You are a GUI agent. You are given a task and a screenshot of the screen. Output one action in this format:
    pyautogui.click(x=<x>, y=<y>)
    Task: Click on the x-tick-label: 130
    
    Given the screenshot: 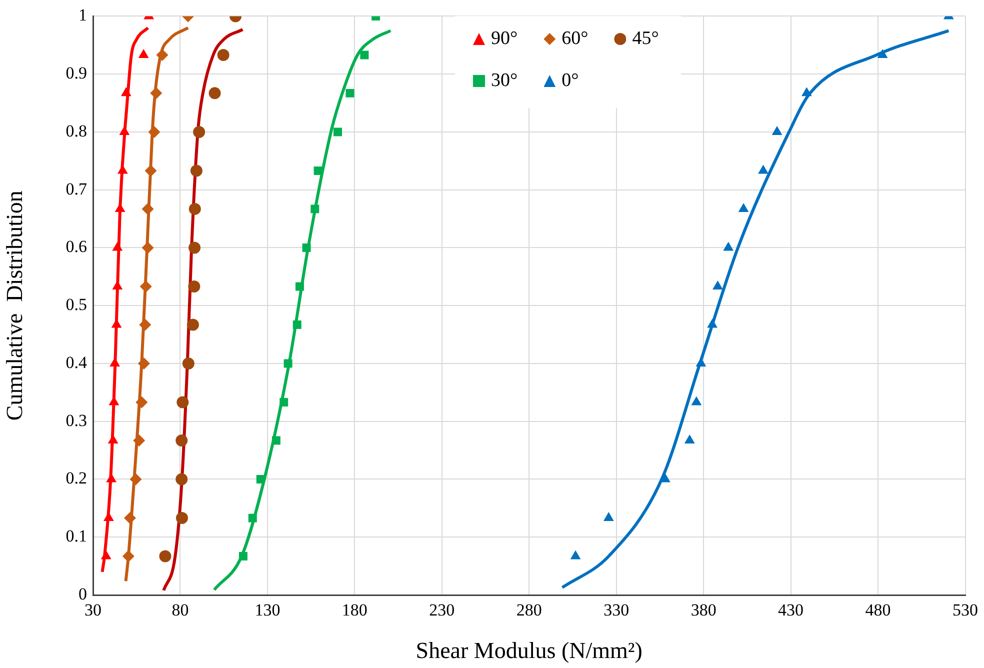 What is the action you would take?
    pyautogui.click(x=267, y=610)
    